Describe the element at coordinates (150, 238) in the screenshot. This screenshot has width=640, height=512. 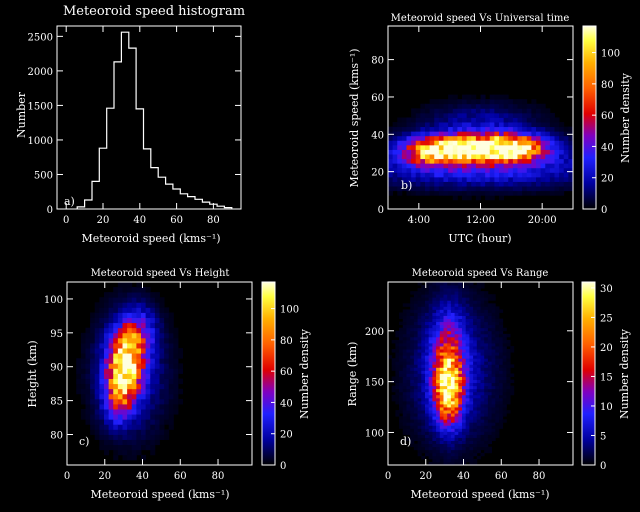
I see `x-axis-label: Meteoroid speed (kms⁻¹)` at that location.